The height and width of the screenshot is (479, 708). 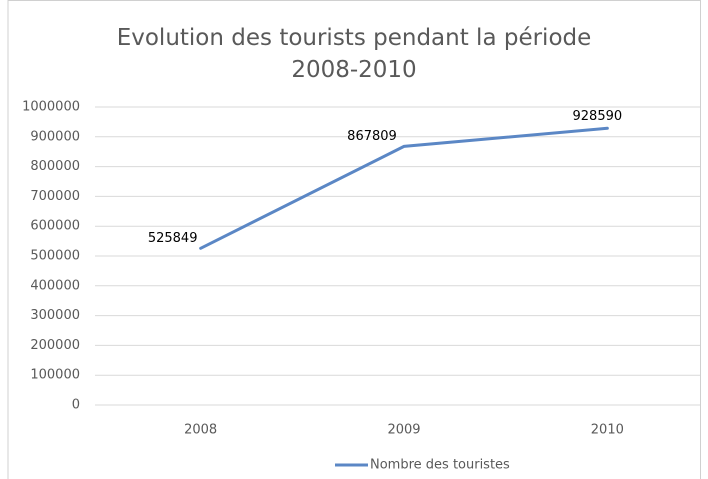 I want to click on x-tick-label: 2009, so click(x=403, y=430).